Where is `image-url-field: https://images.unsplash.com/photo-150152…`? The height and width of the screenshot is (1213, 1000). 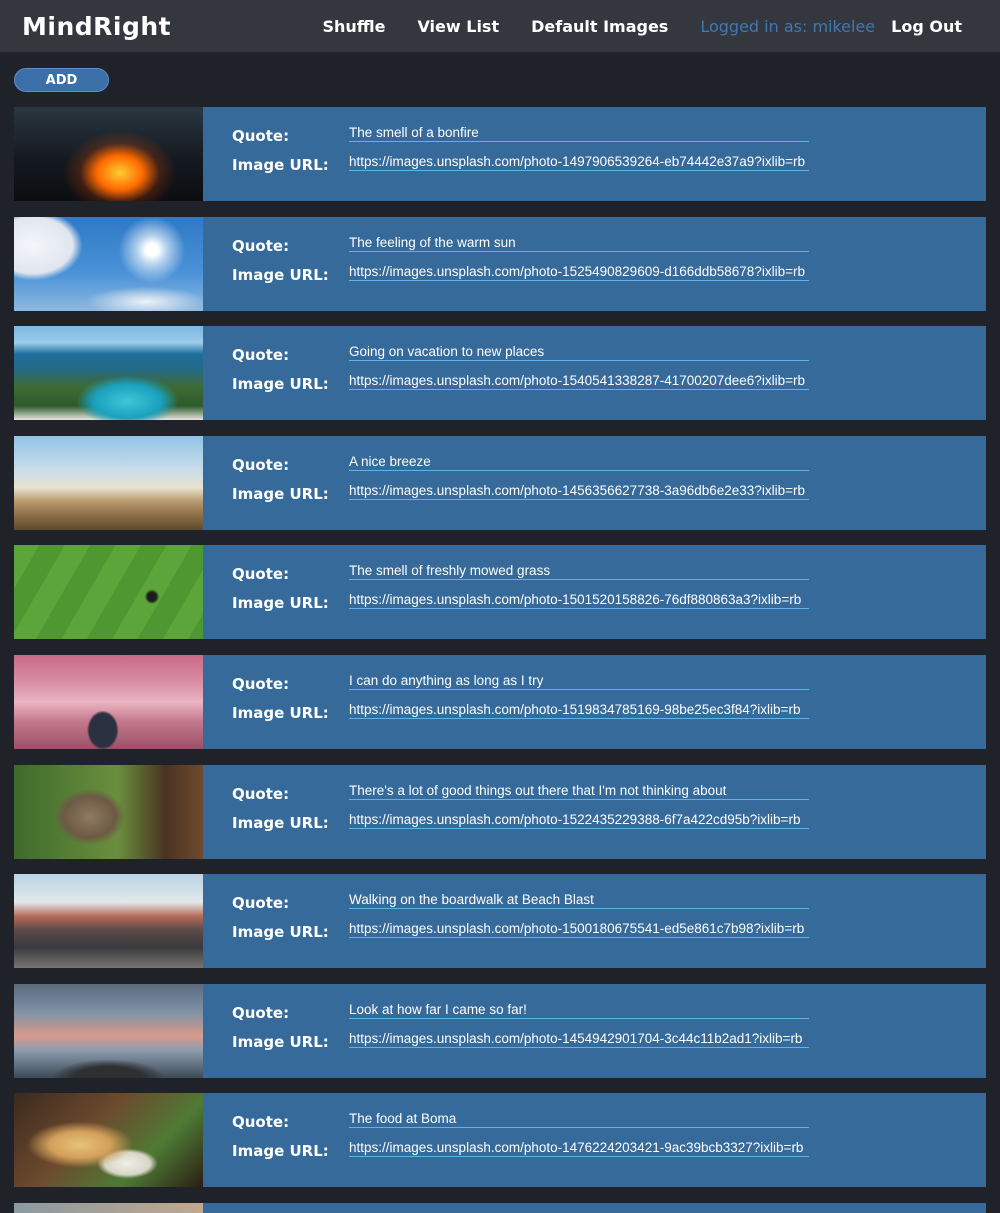
image-url-field: https://images.unsplash.com/photo-150152… is located at coordinates (579, 601).